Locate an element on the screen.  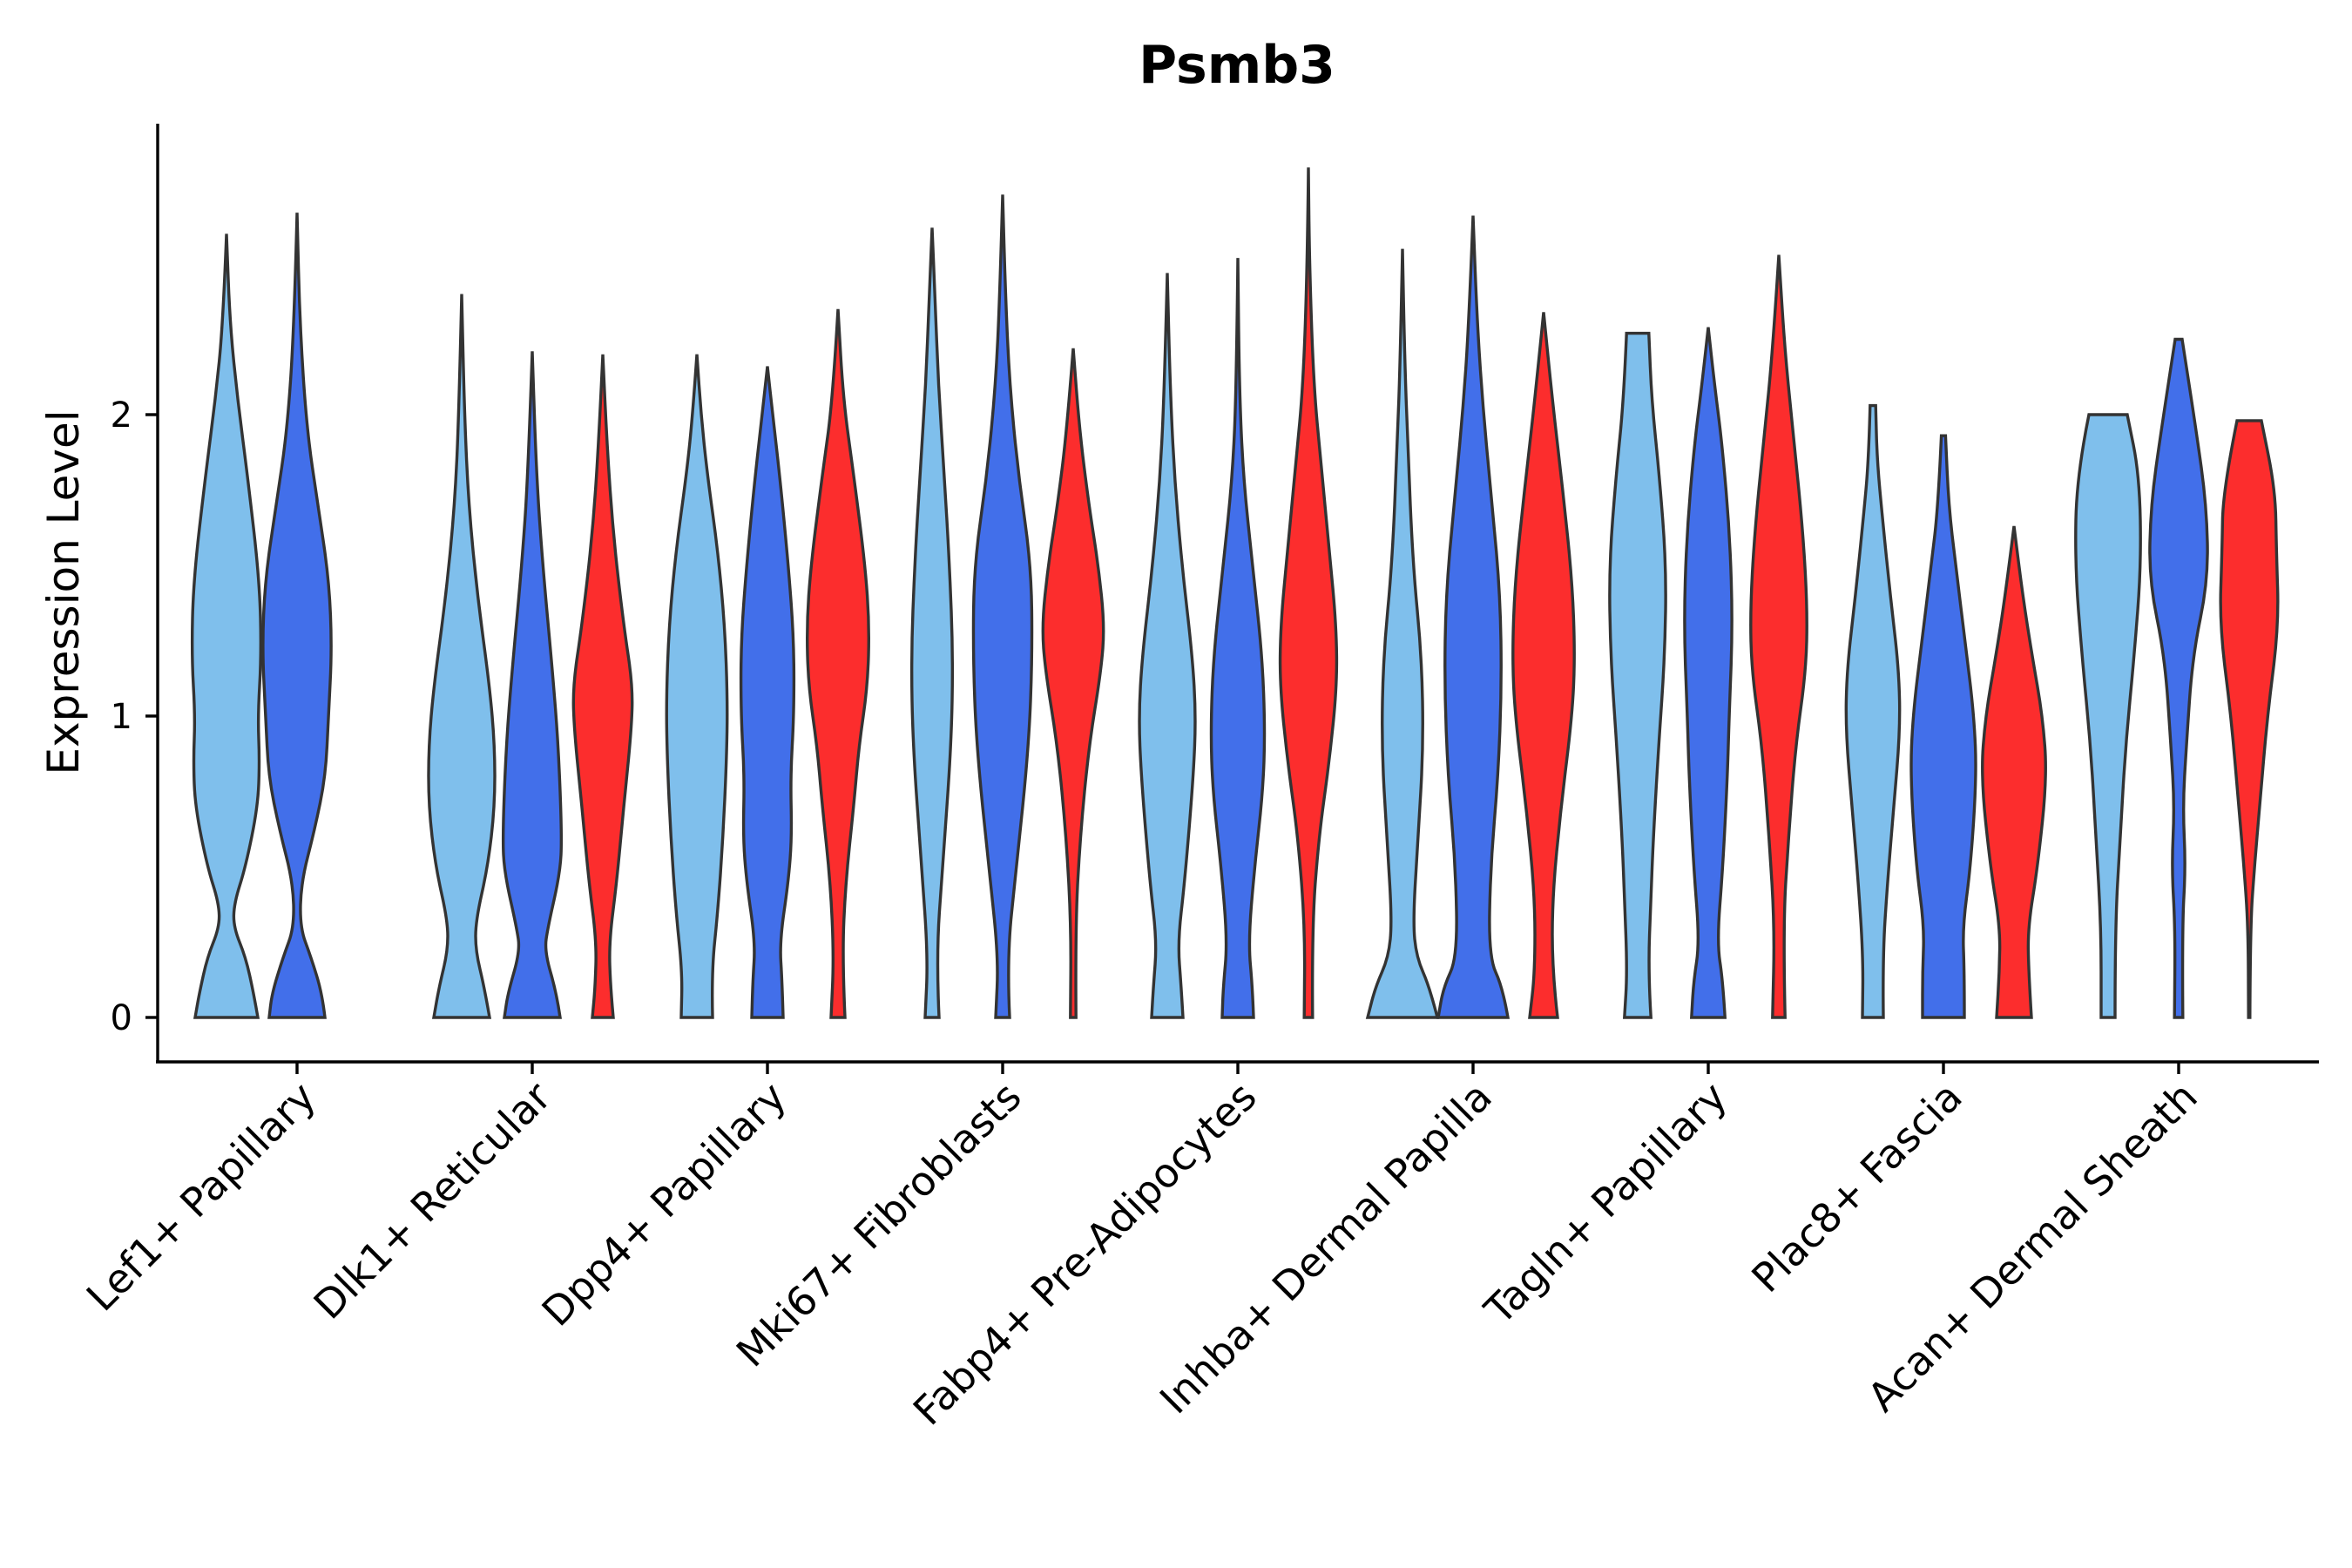
x-tick-label-3: Dpp4+ Papillary is located at coordinates (664, 1204).